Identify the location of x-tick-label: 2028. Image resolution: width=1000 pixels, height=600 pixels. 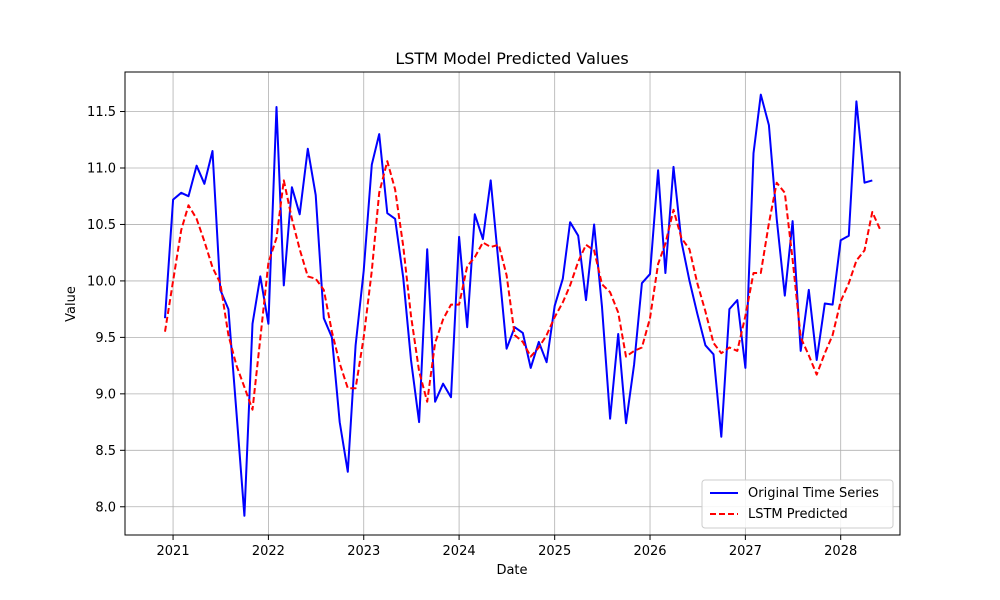
(840, 551).